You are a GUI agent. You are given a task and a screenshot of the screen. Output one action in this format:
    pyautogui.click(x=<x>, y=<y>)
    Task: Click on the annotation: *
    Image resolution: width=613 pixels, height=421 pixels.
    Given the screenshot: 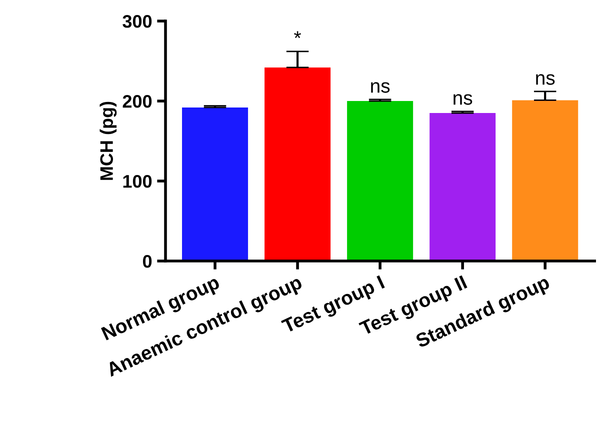 What is the action you would take?
    pyautogui.click(x=298, y=34)
    